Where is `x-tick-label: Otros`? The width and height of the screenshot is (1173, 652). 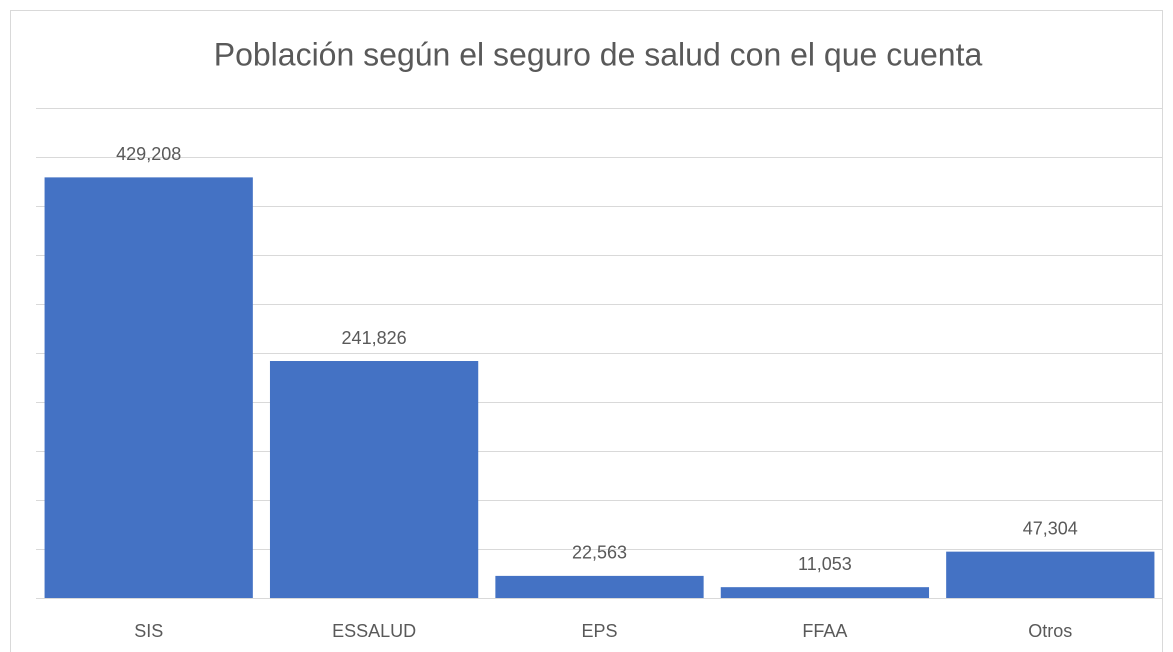
x-tick-label: Otros is located at coordinates (1050, 631).